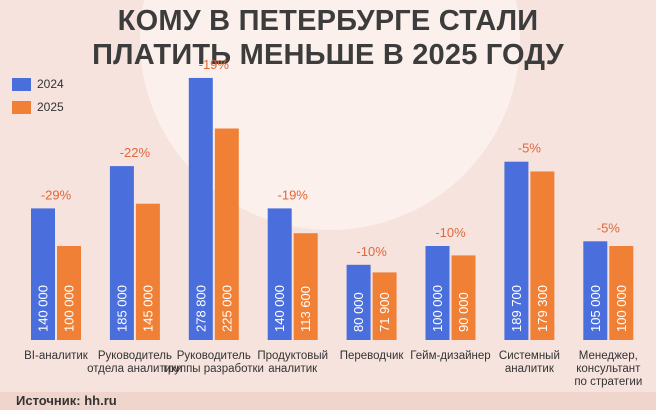 The height and width of the screenshot is (410, 656). I want to click on change-label-2: -19%, so click(214, 64).